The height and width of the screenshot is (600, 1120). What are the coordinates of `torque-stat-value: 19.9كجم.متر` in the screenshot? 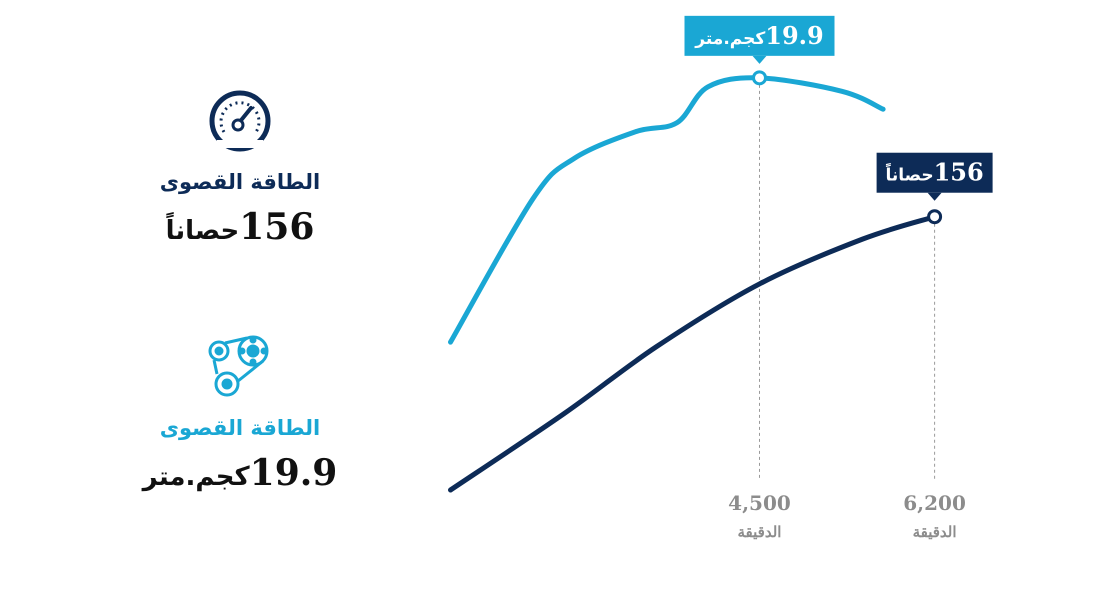 It's located at (240, 473).